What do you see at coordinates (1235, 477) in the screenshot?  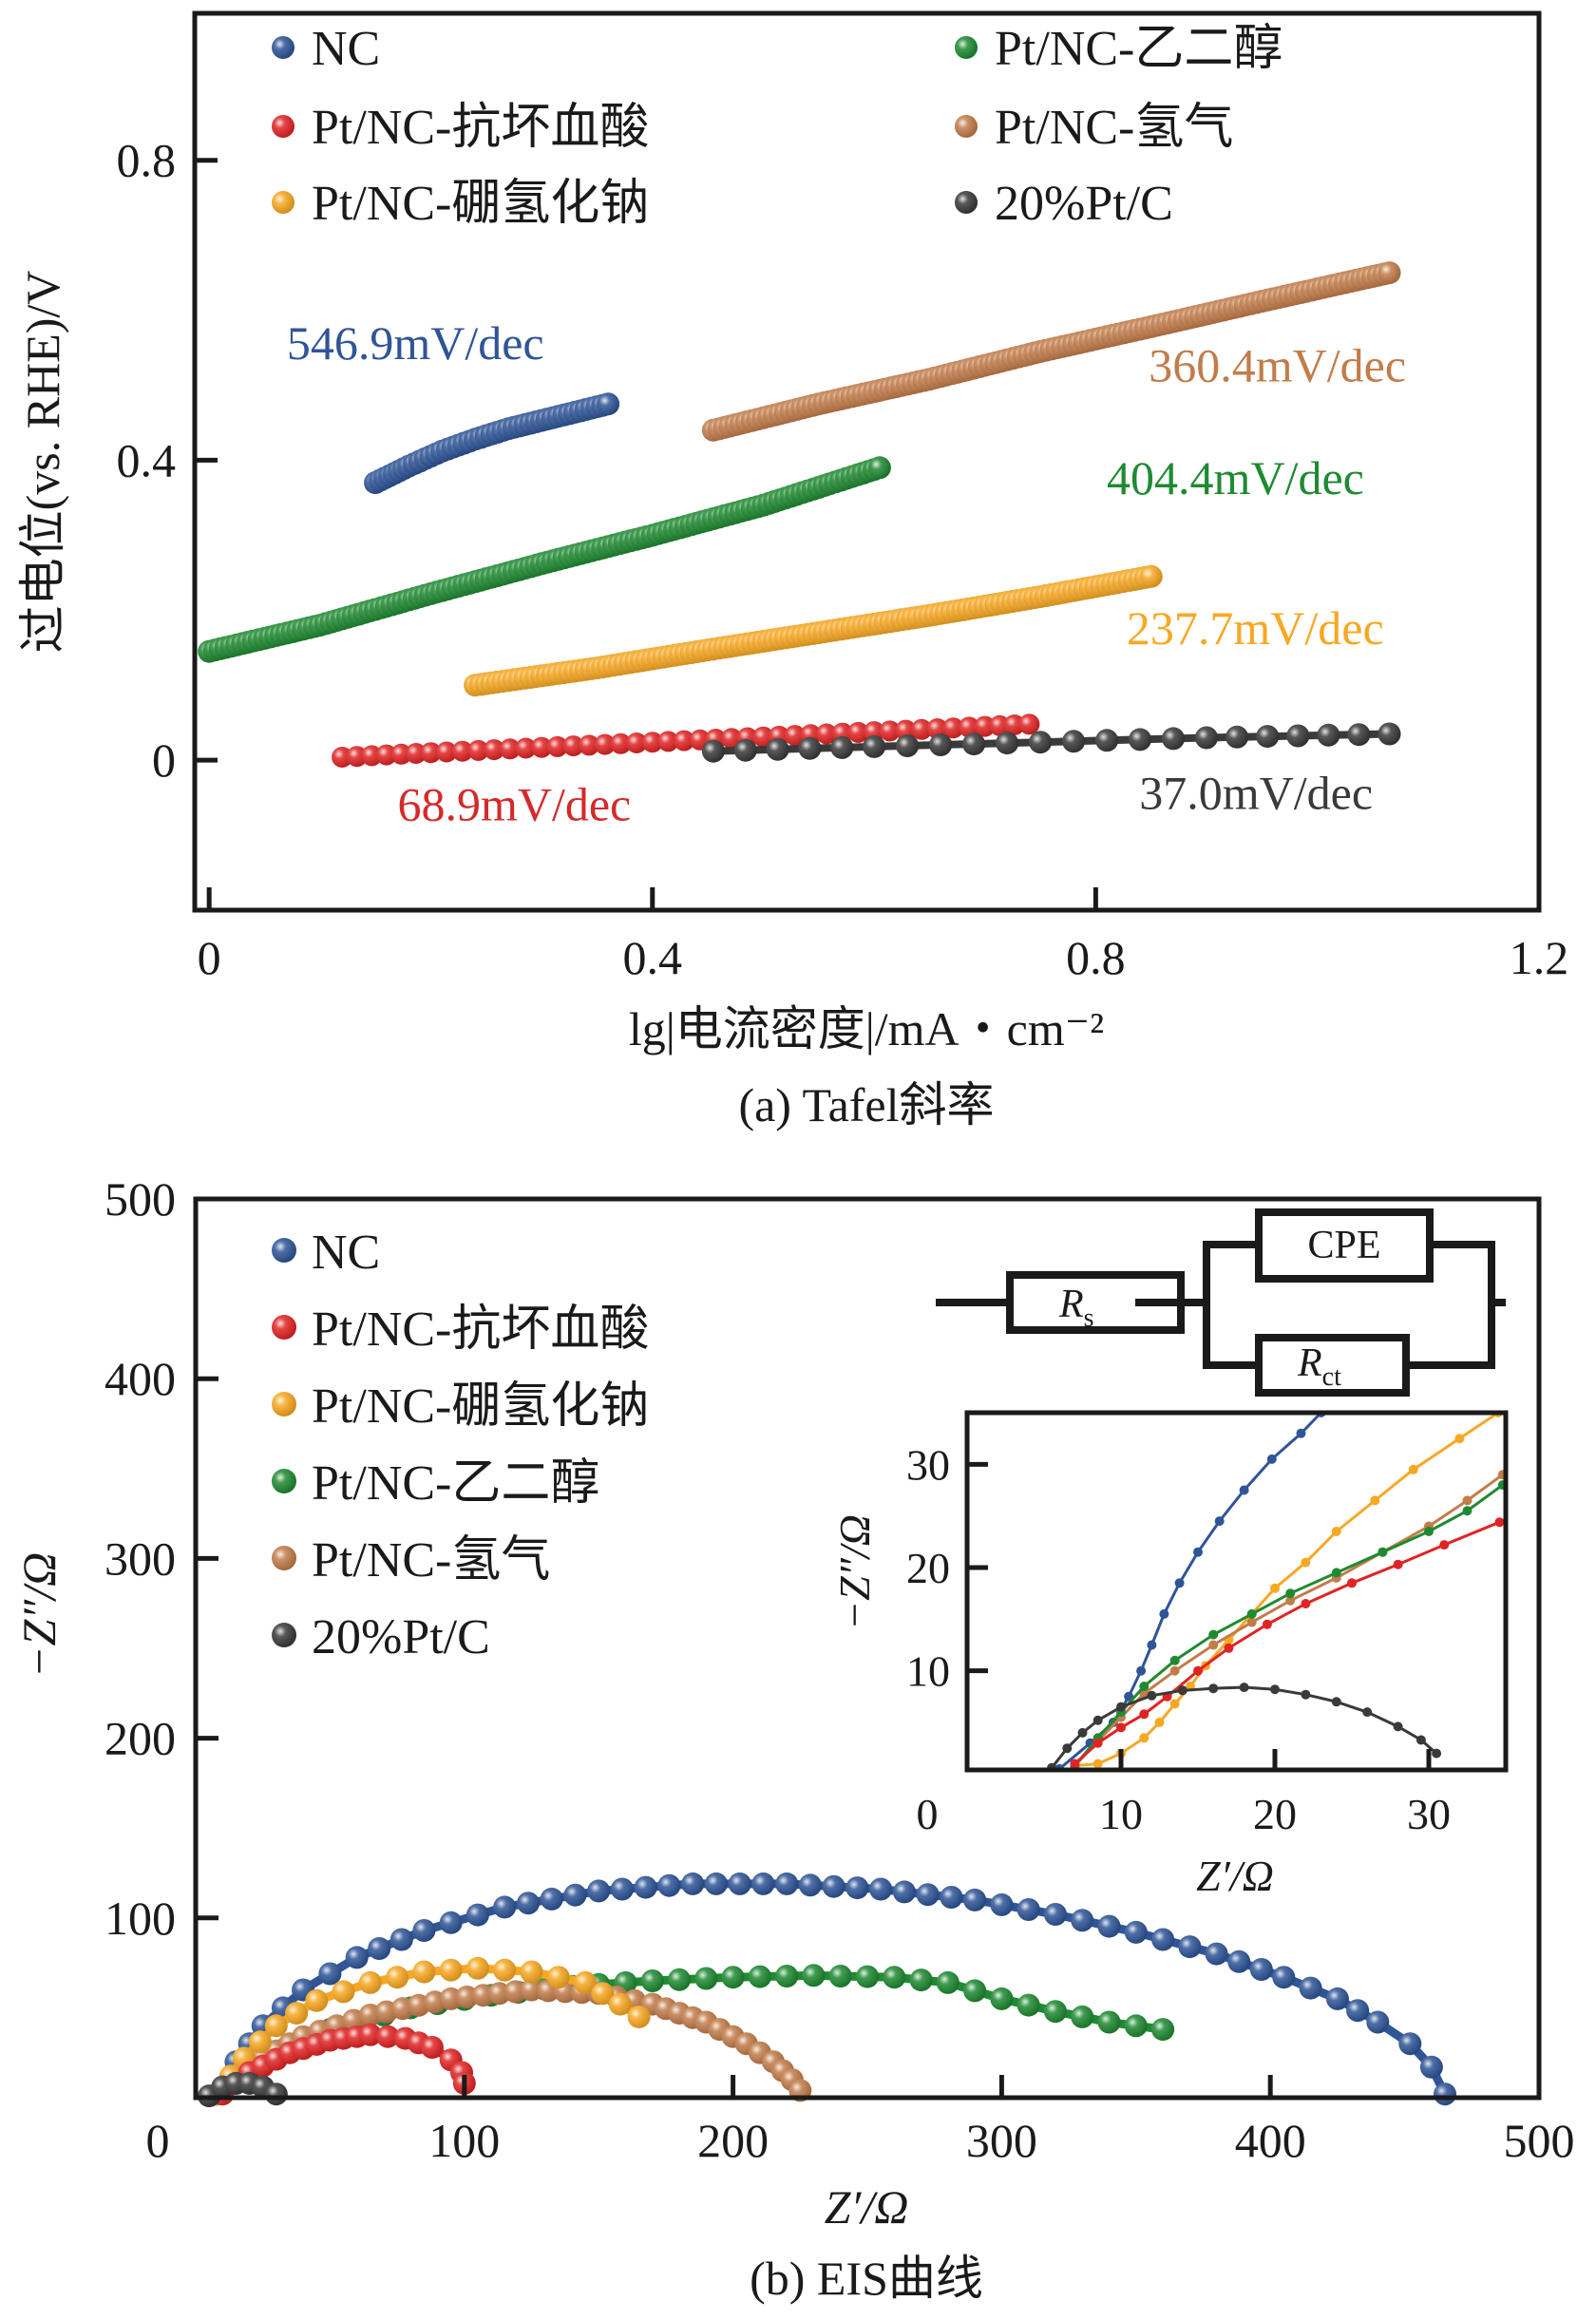 I see `tafel-slope-annotation: 404.4mV/dec` at bounding box center [1235, 477].